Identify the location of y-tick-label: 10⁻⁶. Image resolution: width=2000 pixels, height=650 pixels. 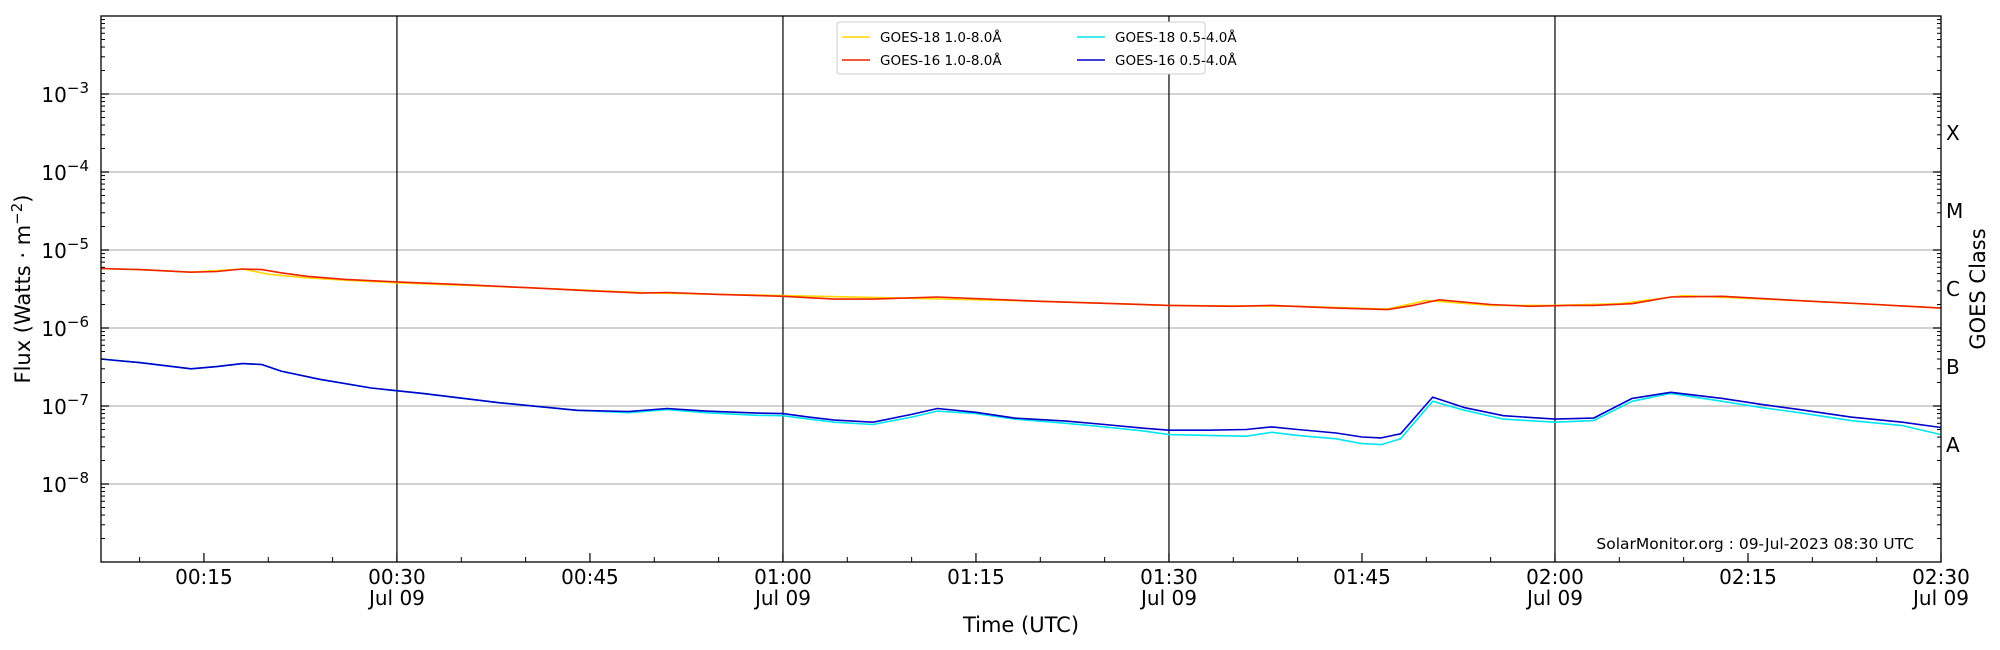
(65, 327).